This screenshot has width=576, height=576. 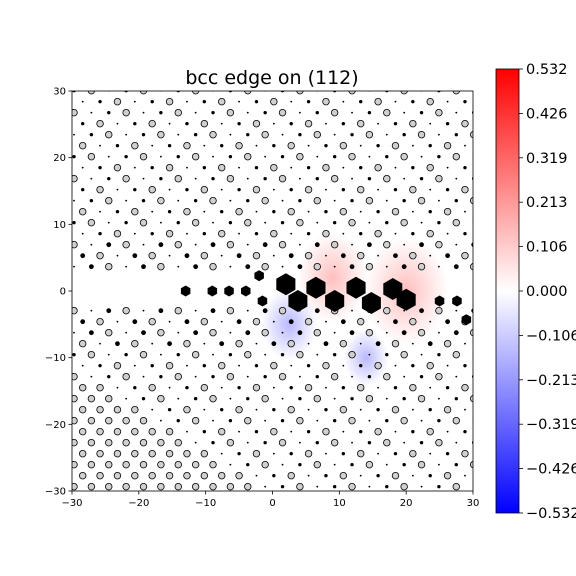 What do you see at coordinates (551, 514) in the screenshot?
I see `colorbar-tick-label: −0.532` at bounding box center [551, 514].